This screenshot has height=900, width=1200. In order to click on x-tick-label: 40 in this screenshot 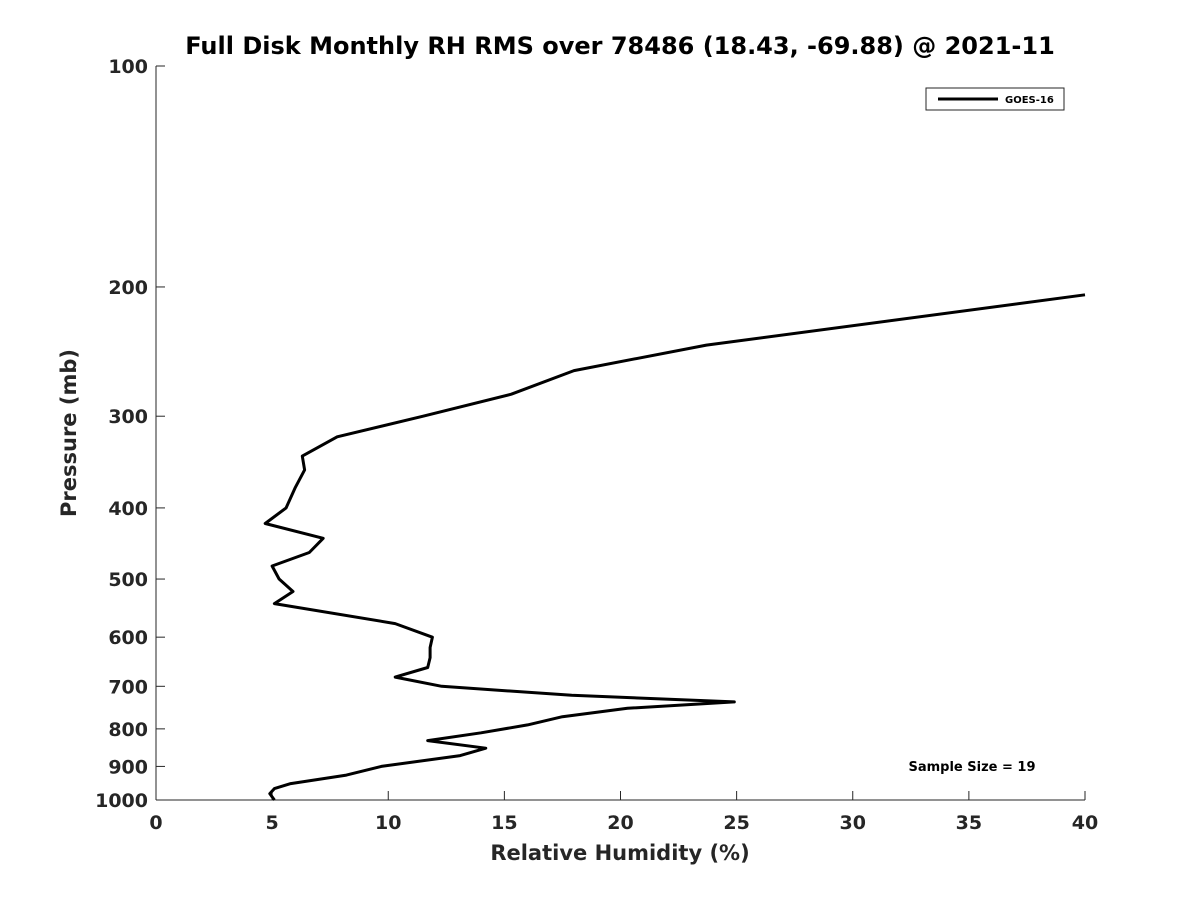, I will do `click(1085, 823)`.